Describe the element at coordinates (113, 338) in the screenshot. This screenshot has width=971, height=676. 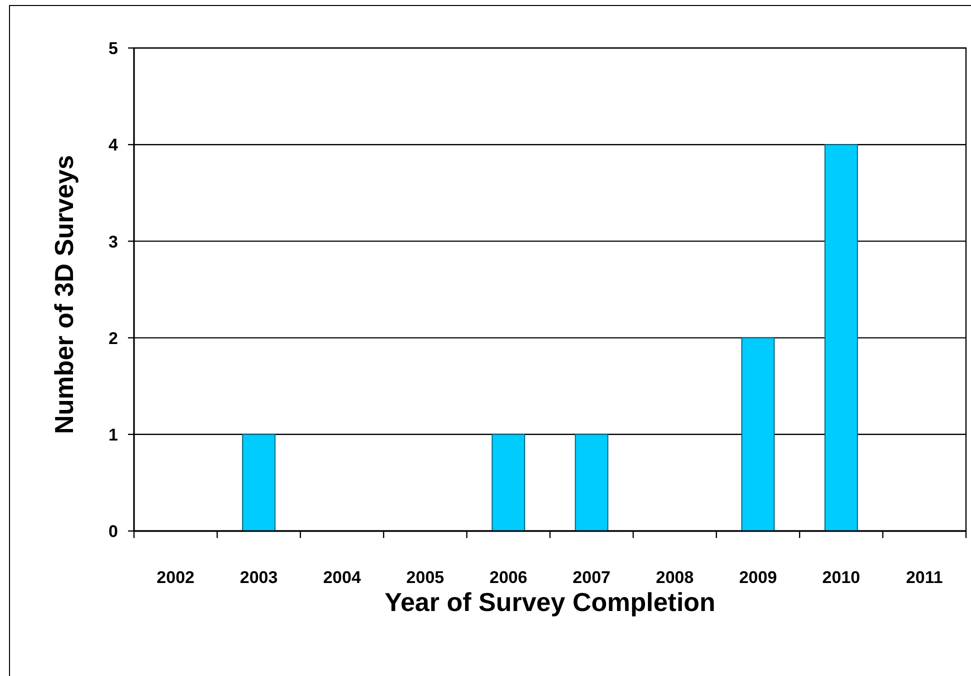
I see `y-tick-label: 2` at that location.